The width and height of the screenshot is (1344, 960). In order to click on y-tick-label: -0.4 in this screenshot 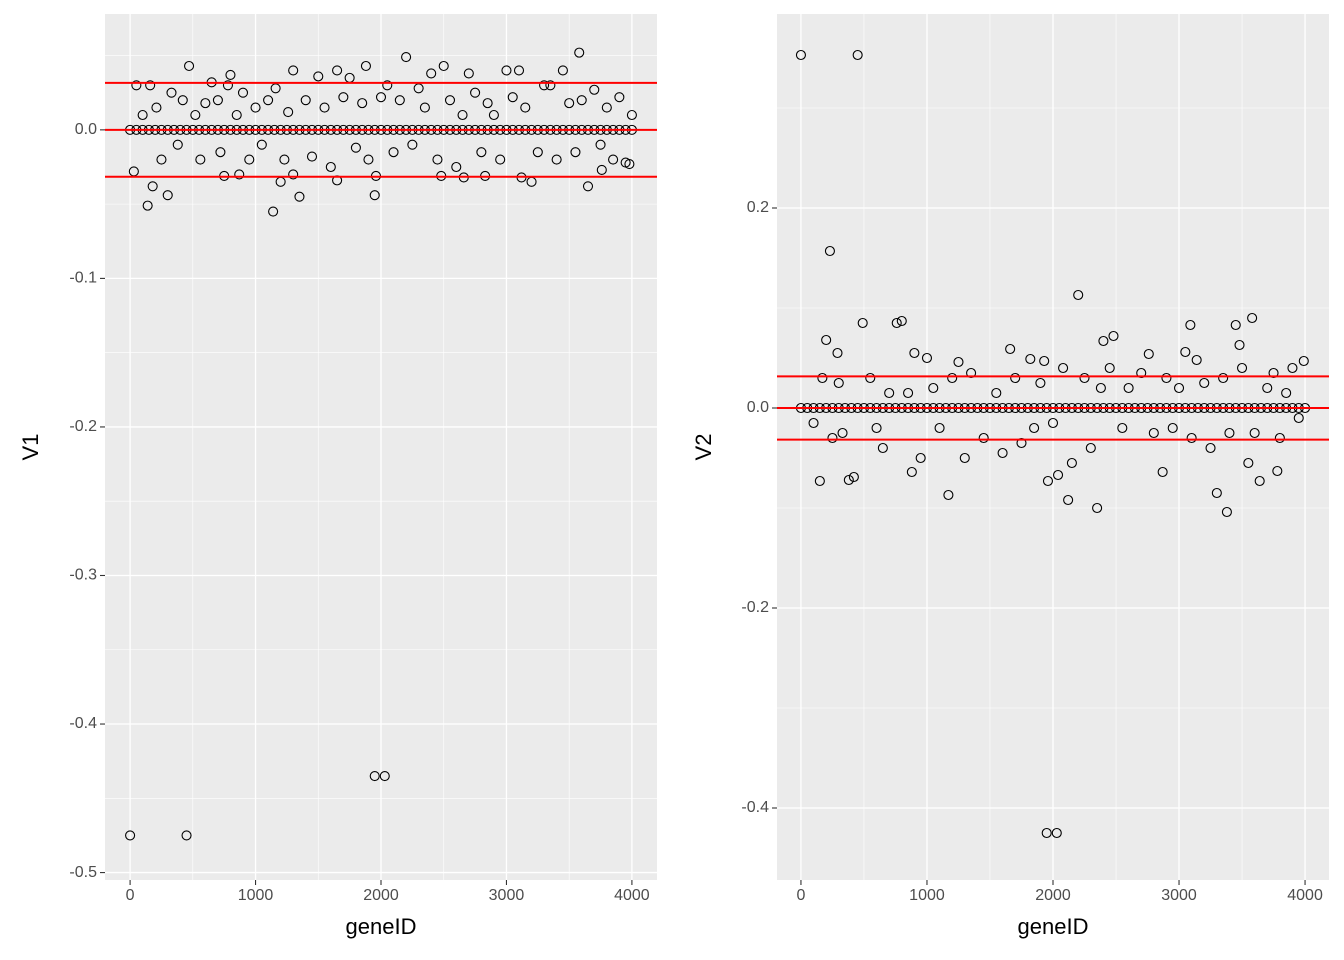, I will do `click(755, 807)`.